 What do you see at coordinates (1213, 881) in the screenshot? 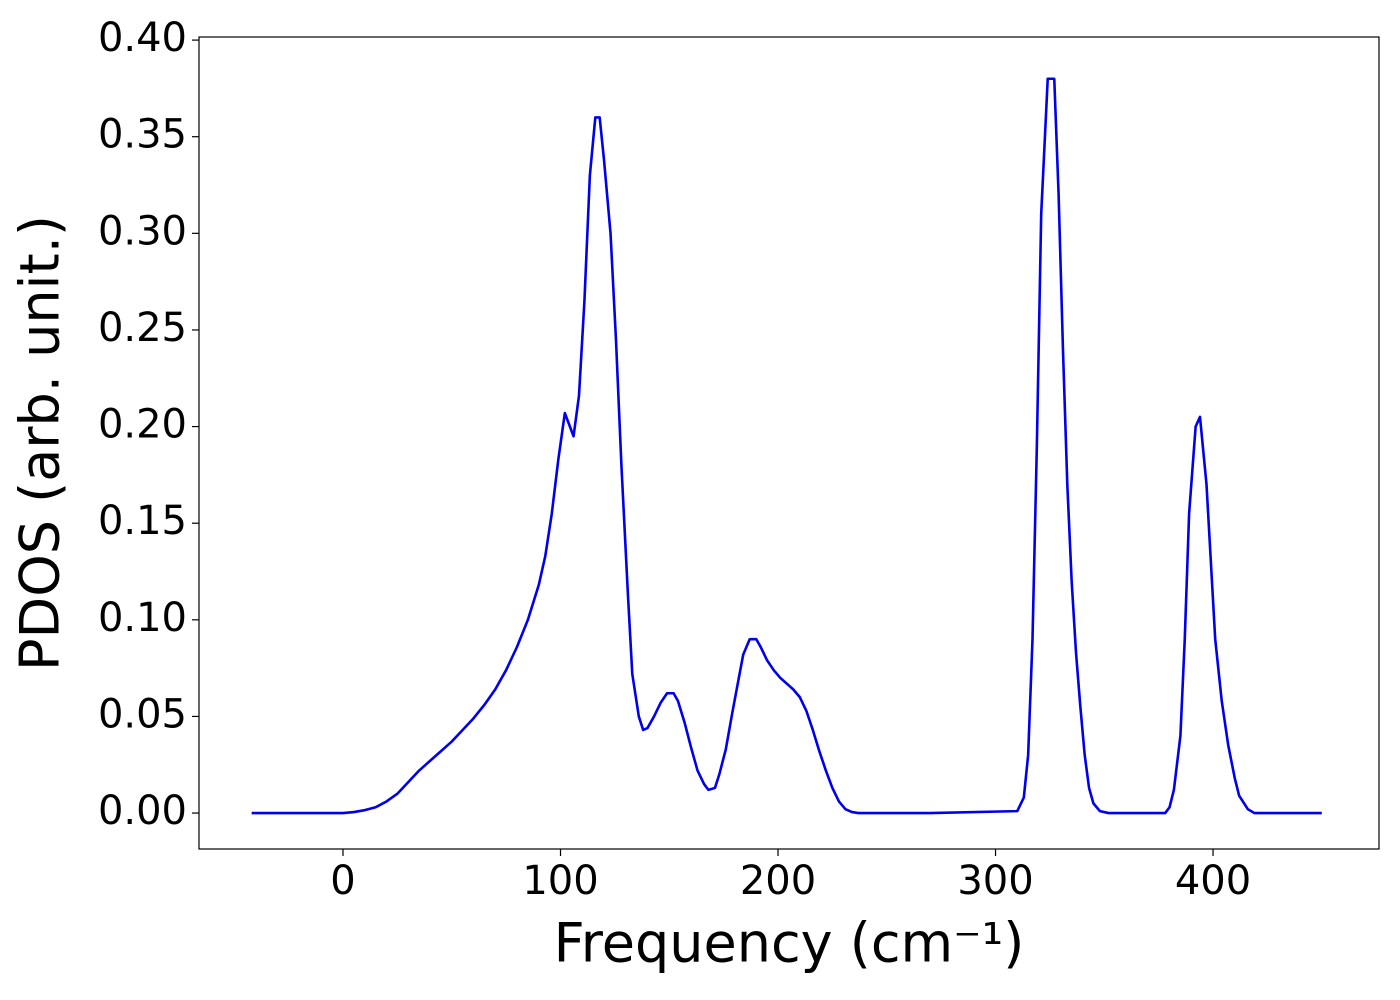
I see `x-tick-label: 400` at bounding box center [1213, 881].